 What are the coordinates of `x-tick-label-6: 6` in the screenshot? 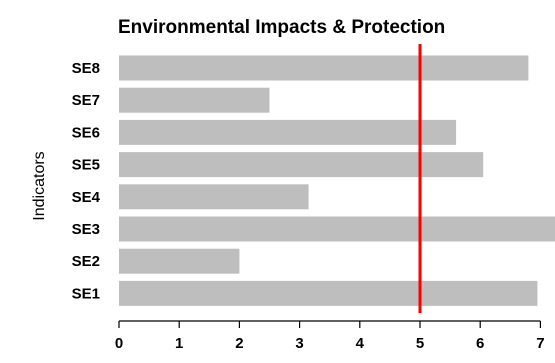 It's located at (480, 343).